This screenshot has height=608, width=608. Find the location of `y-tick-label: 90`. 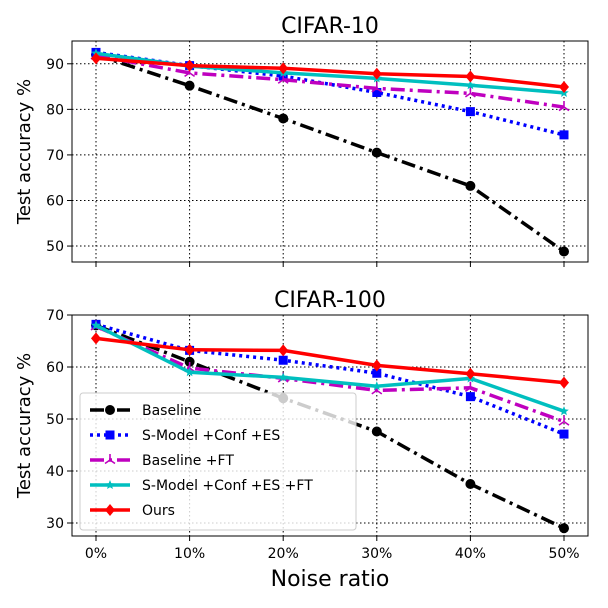

y-tick-label: 90 is located at coordinates (55, 65).